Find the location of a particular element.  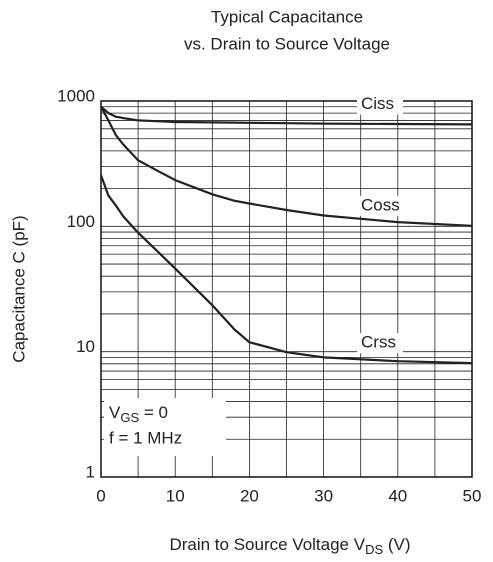

annotation: f = 1 MHz is located at coordinates (145, 437).